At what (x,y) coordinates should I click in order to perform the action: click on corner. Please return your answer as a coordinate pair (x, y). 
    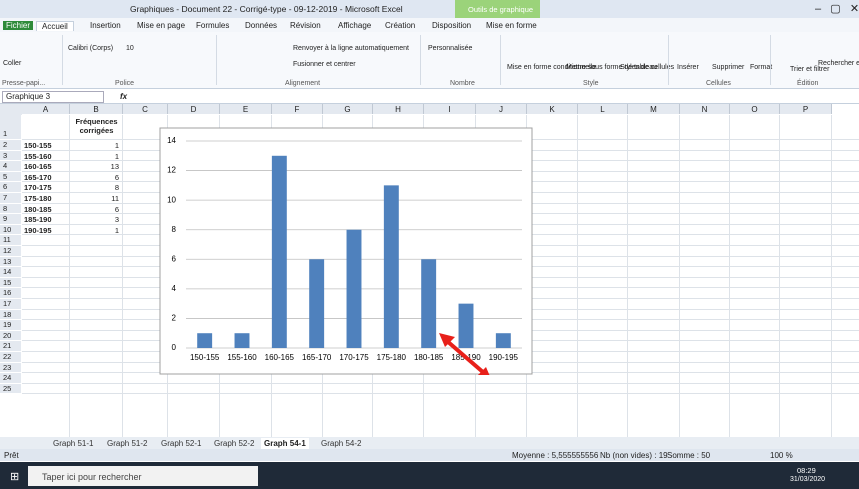
    Looking at the image, I should click on (11, 109).